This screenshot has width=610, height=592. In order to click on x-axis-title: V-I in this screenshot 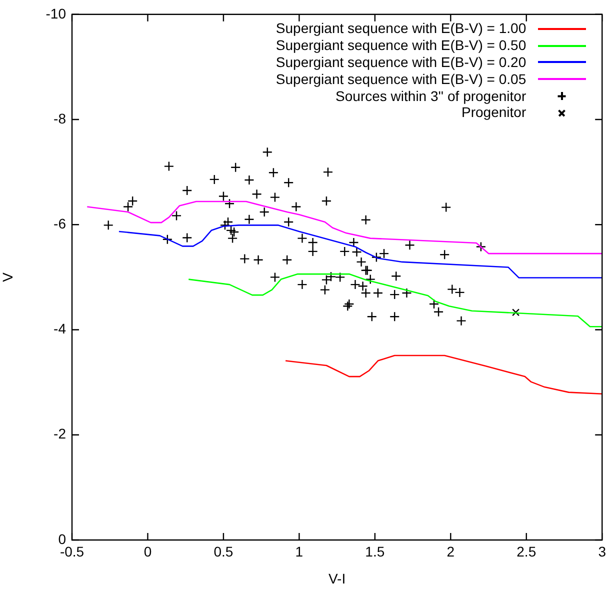, I will do `click(337, 578)`.